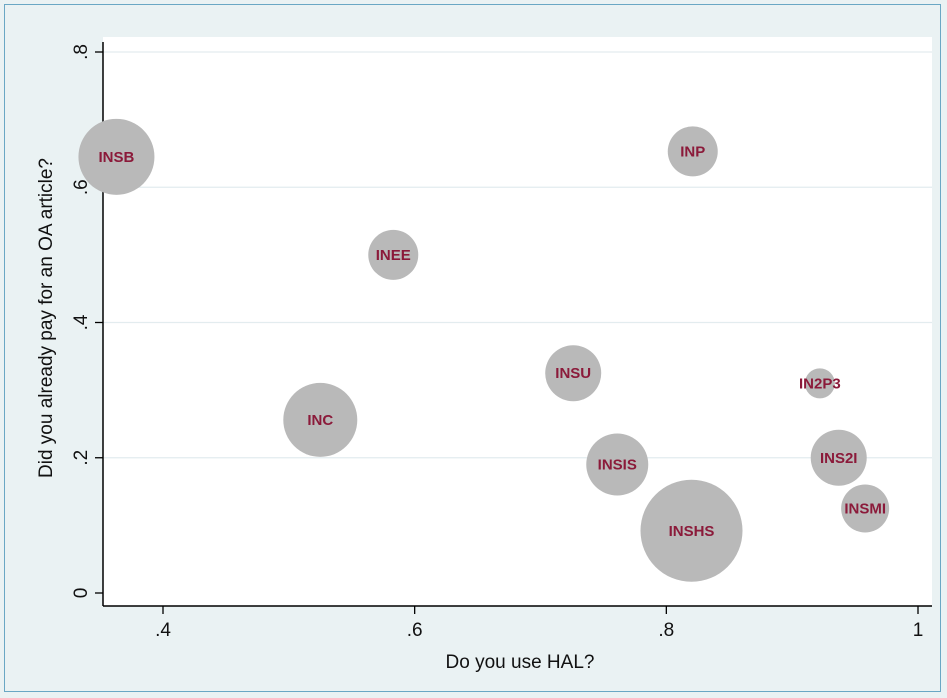 Image resolution: width=947 pixels, height=698 pixels. Describe the element at coordinates (81, 52) in the screenshot. I see `y-tick-label: .8` at that location.